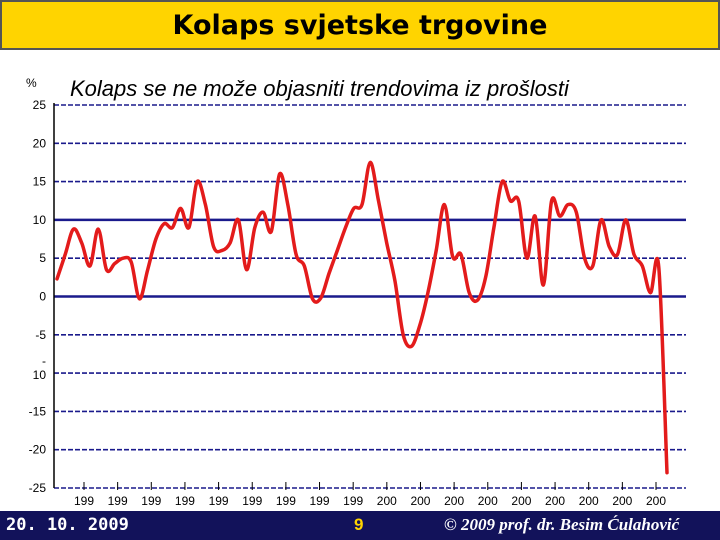 This screenshot has height=540, width=720. Describe the element at coordinates (38, 450) in the screenshot. I see `y-tick-label: -20` at that location.